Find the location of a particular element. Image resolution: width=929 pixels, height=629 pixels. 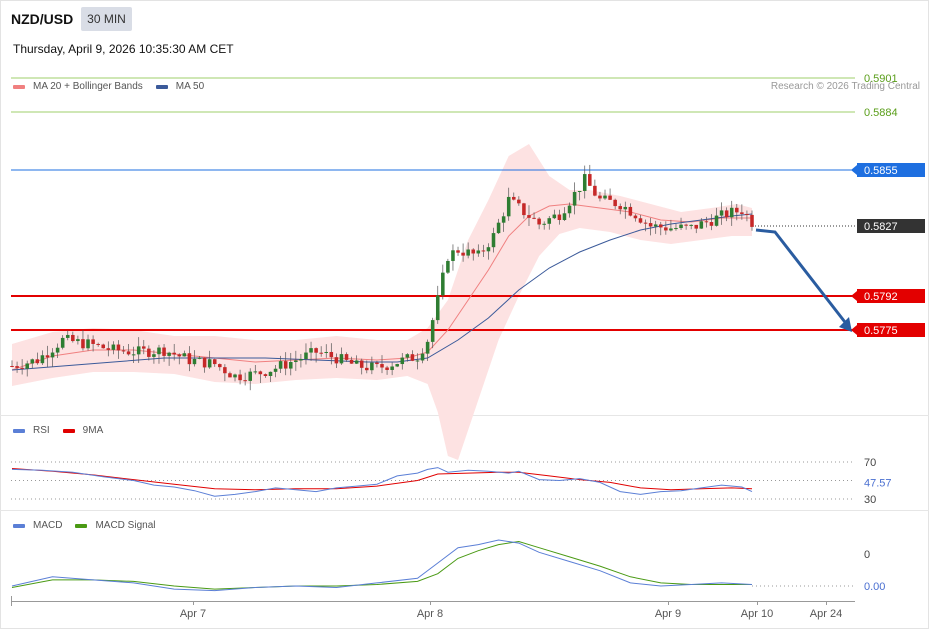

rsi-legend-swatch is located at coordinates (19, 430).